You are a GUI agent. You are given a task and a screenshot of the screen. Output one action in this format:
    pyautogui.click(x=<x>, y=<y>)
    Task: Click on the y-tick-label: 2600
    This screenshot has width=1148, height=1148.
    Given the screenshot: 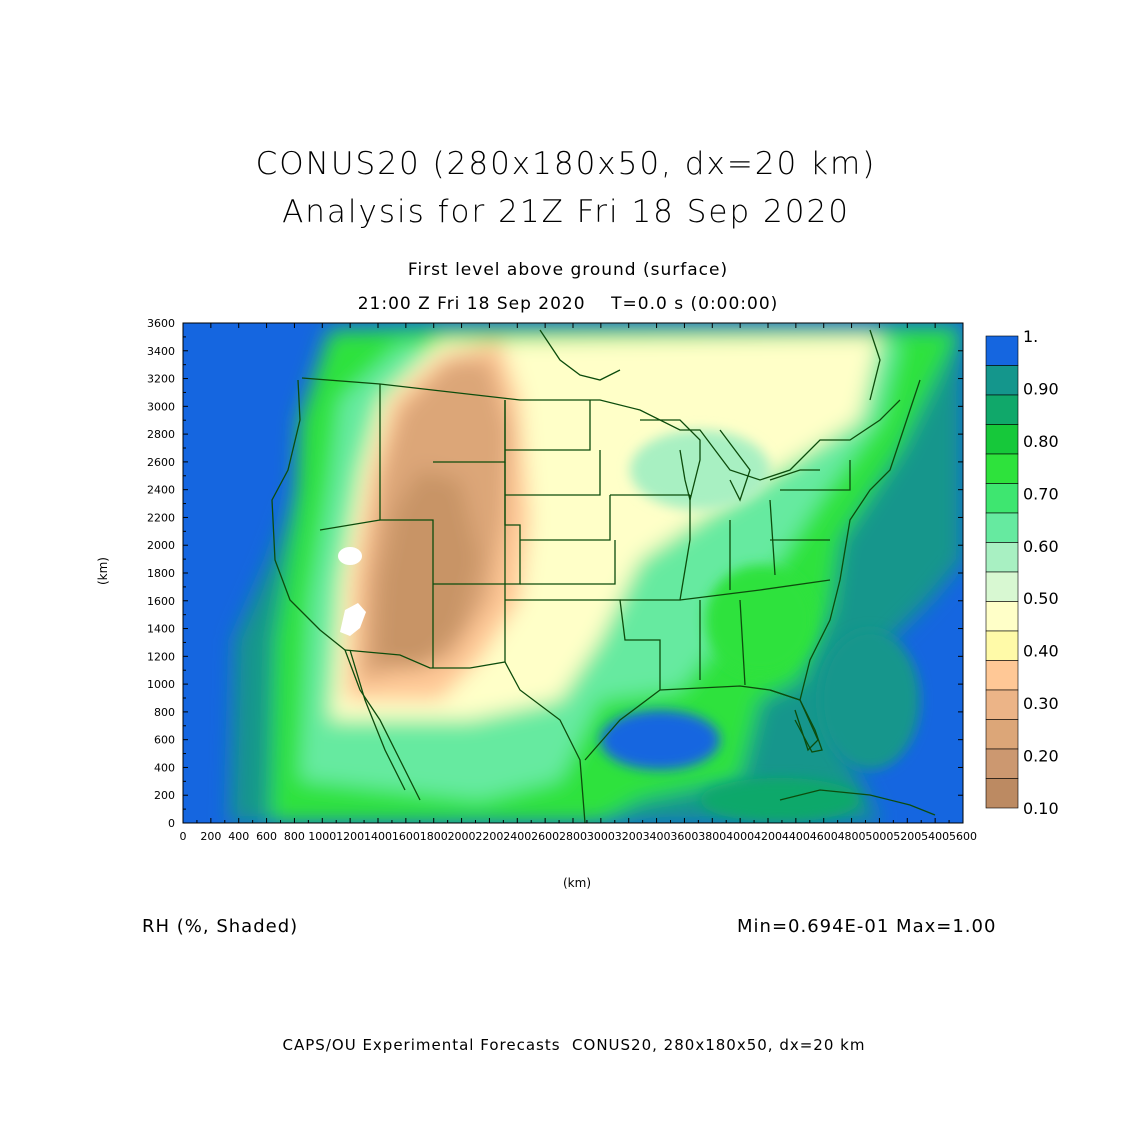 What is the action you would take?
    pyautogui.click(x=161, y=462)
    